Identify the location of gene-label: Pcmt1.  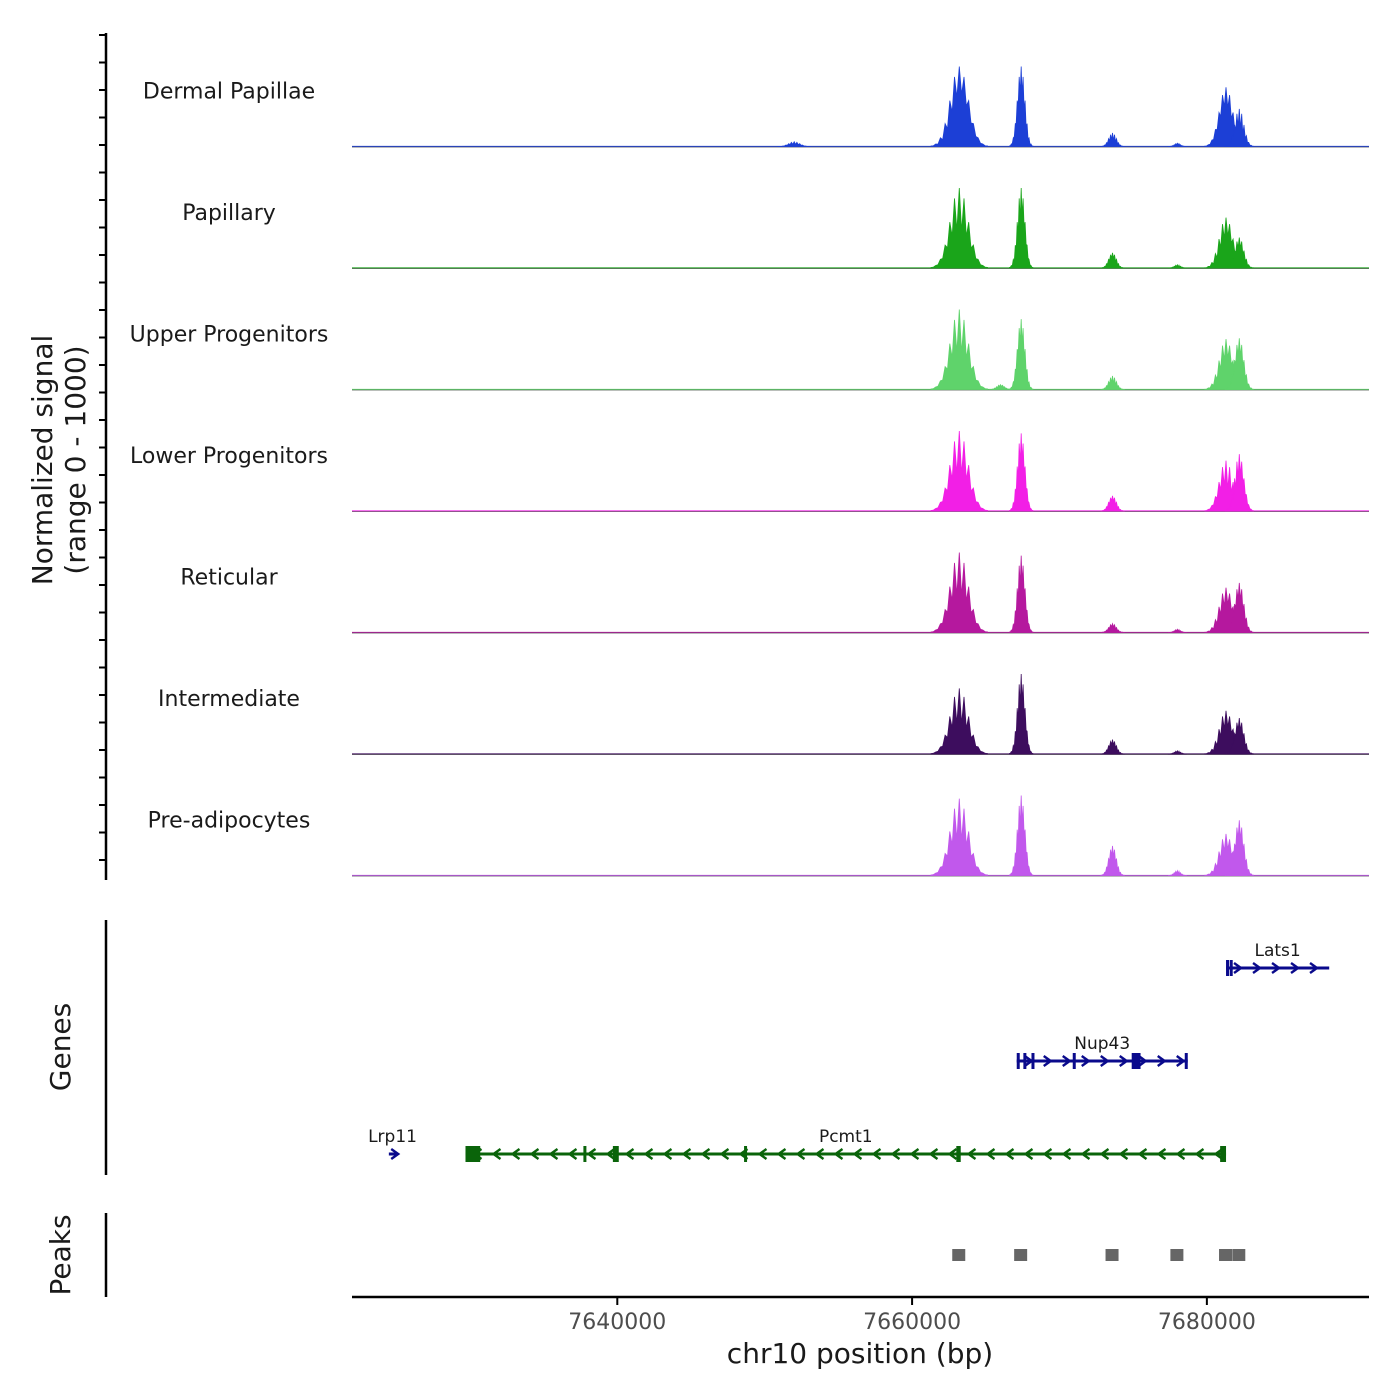
(846, 1137).